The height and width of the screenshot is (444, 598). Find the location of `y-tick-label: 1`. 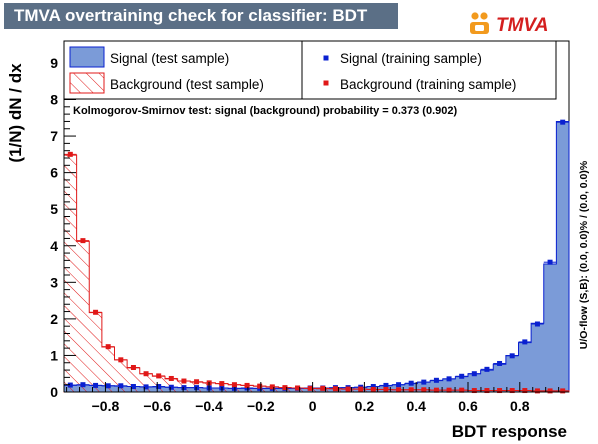

y-tick-label: 1 is located at coordinates (54, 355).